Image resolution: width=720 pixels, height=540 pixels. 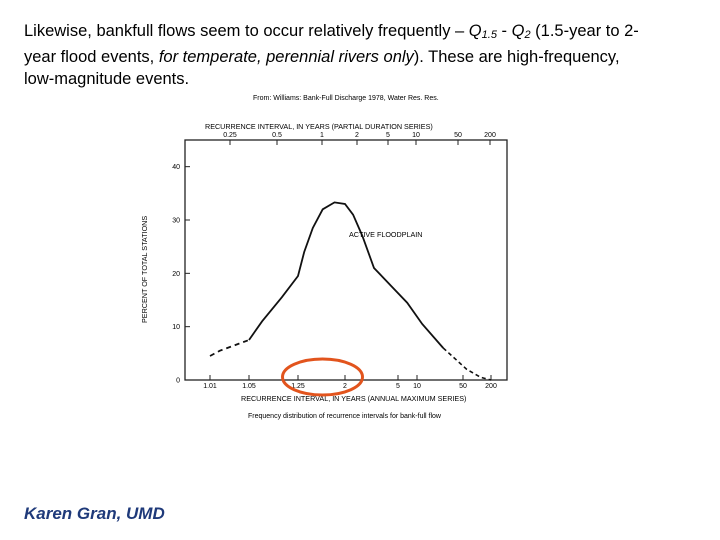 What do you see at coordinates (144, 269) in the screenshot?
I see `y-axis-title: PERCENT OF TOTAL STATIONS` at bounding box center [144, 269].